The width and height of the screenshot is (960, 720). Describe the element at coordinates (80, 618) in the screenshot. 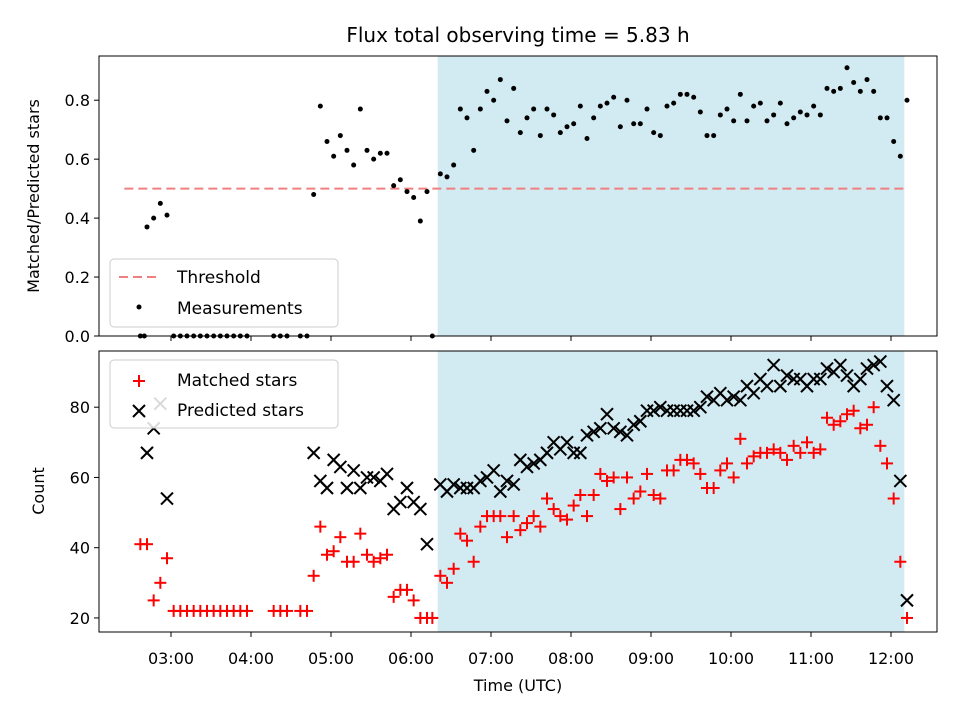

I see `bottom-y-tick-label: 20` at that location.